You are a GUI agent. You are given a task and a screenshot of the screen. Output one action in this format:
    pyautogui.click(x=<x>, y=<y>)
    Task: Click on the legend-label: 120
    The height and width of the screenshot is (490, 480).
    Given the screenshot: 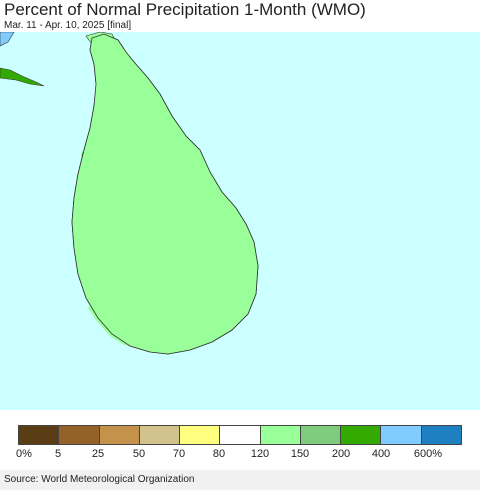 What is the action you would take?
    pyautogui.click(x=260, y=454)
    